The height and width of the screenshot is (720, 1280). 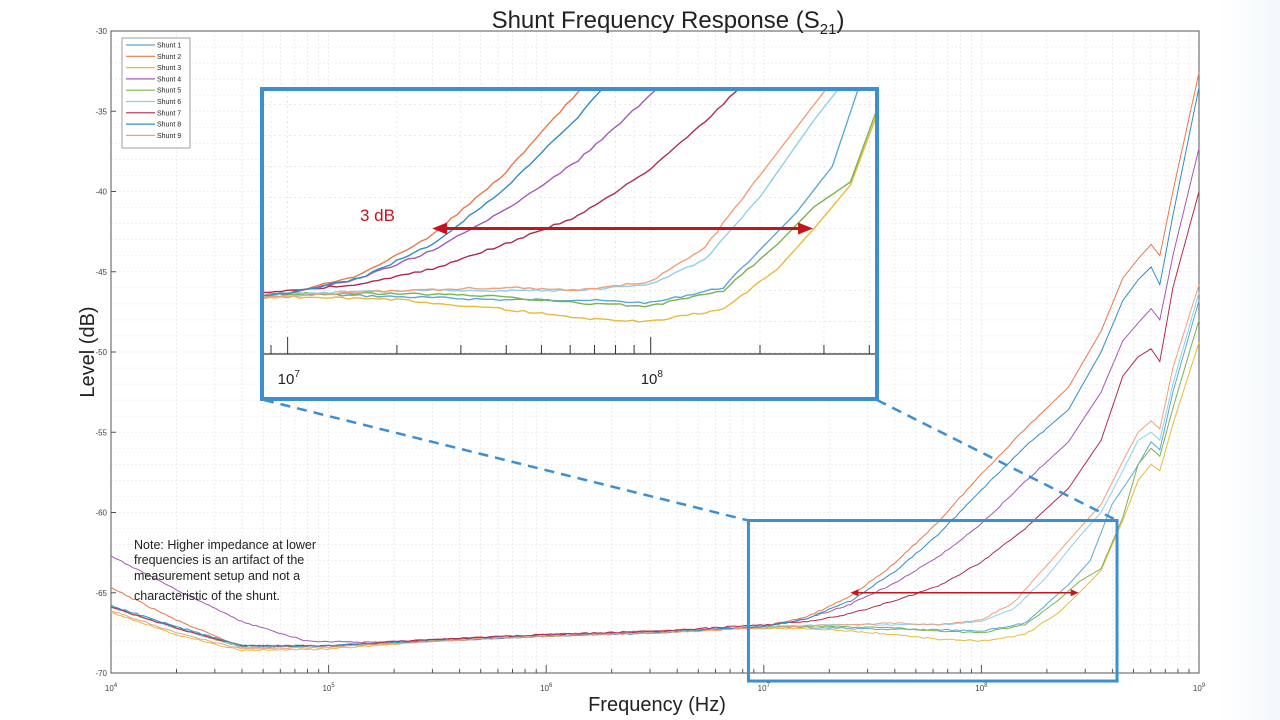 I want to click on x-tick-label: 10⁷, so click(x=764, y=688).